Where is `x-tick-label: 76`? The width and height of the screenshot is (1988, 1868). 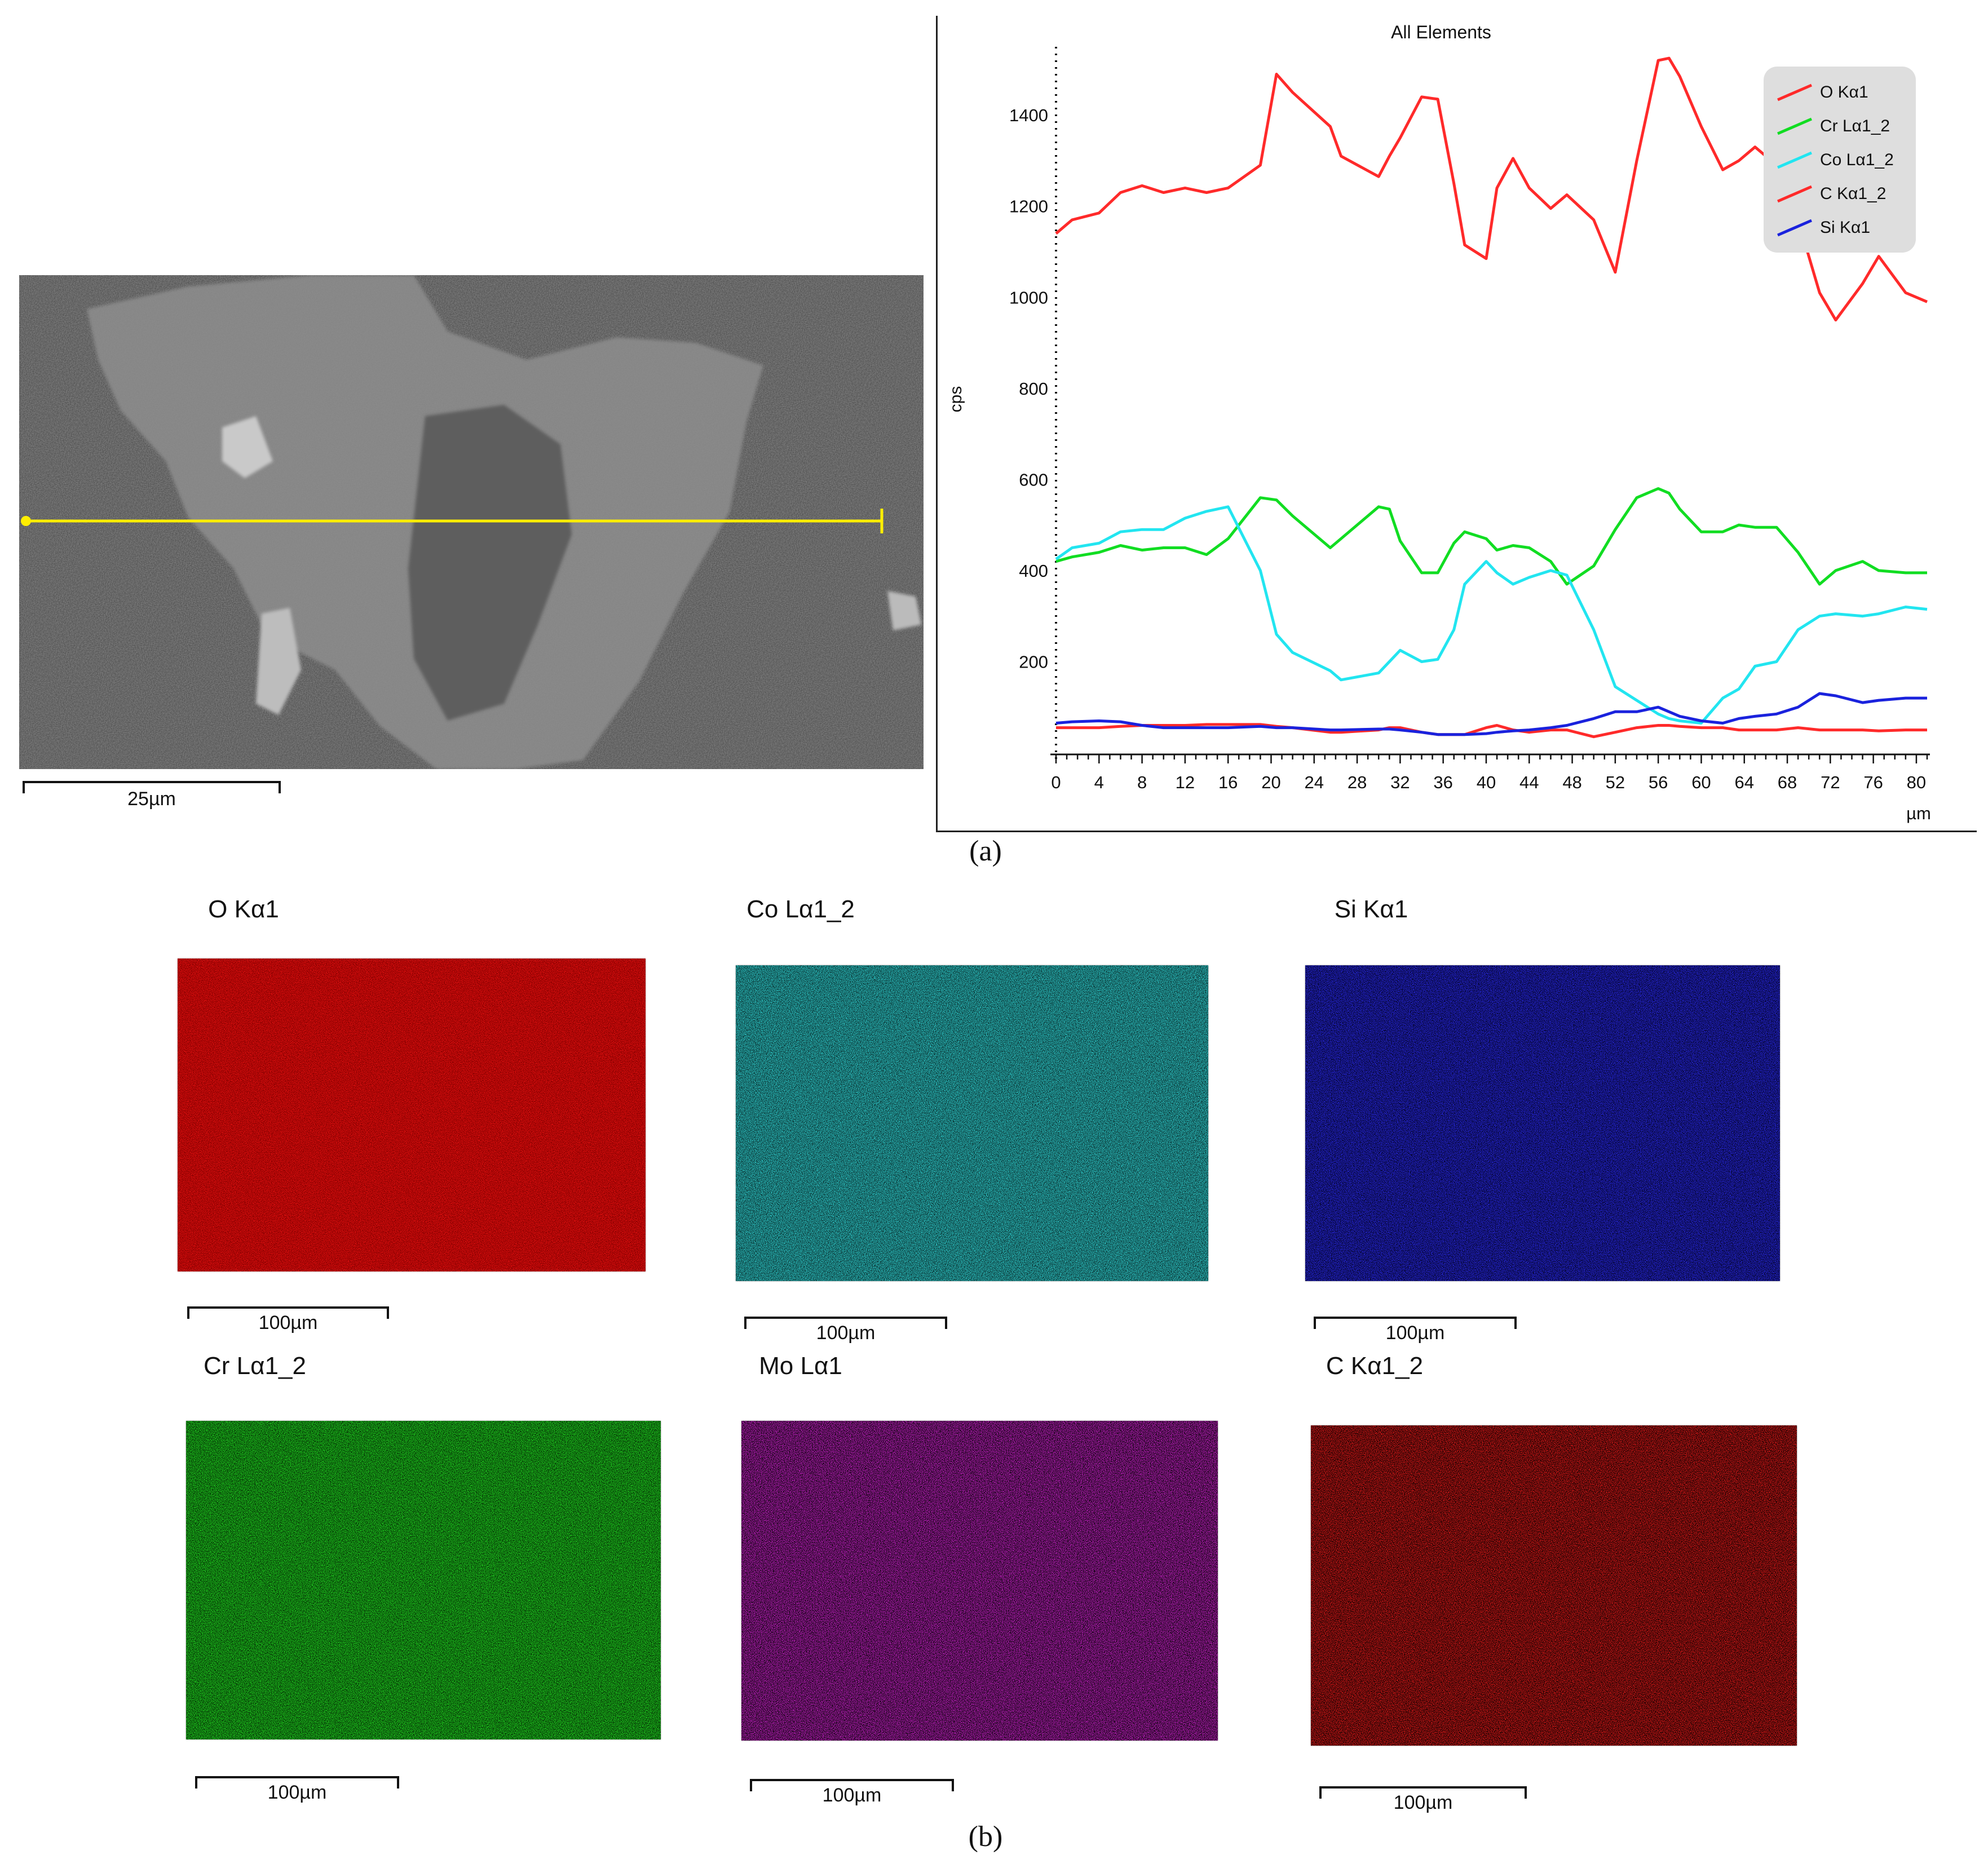
x-tick-label: 76 is located at coordinates (1873, 782).